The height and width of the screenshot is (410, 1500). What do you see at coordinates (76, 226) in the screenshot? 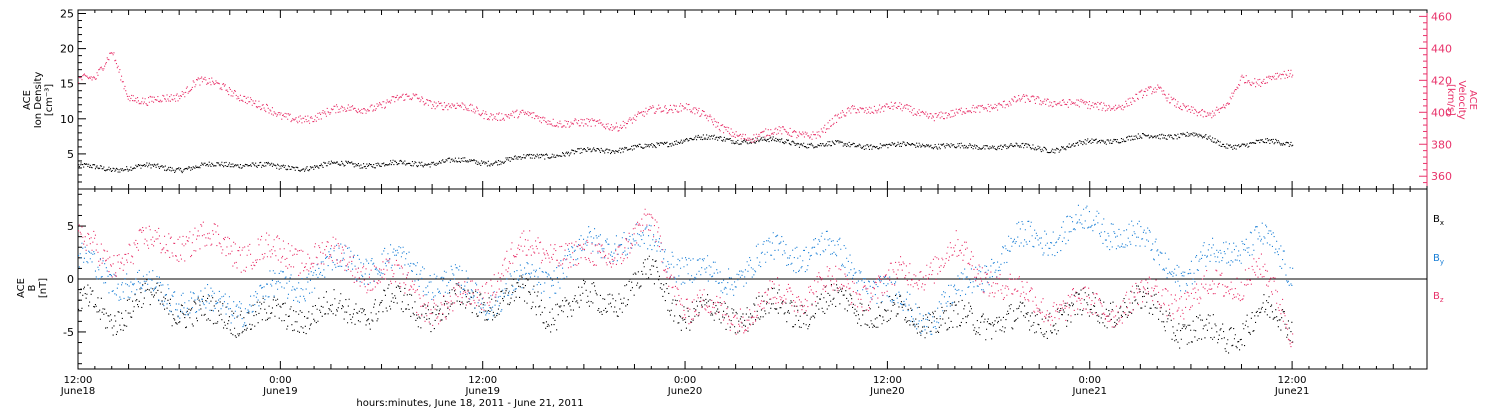
I see `bottom-ytick: 5` at bounding box center [76, 226].